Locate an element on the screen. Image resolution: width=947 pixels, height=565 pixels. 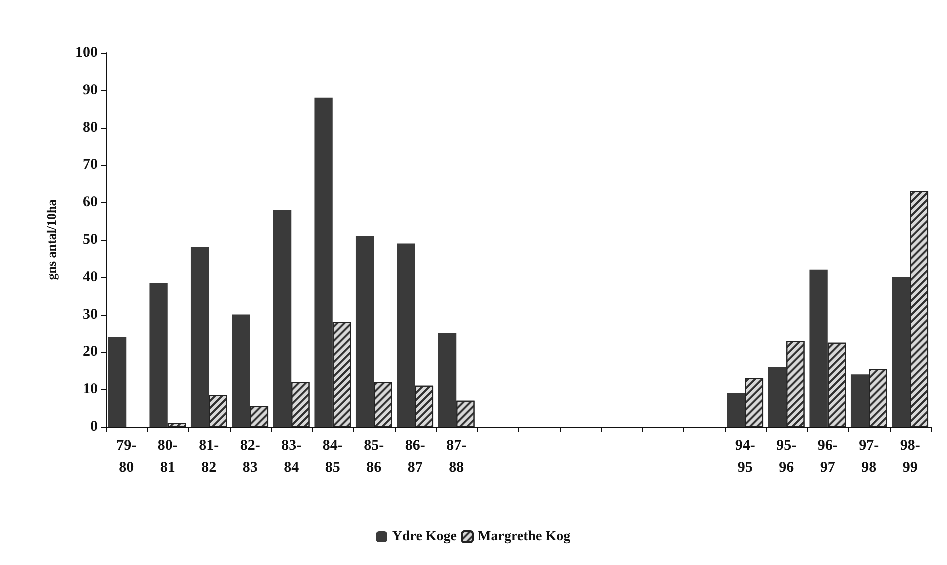
legend-label: Ydre Koge is located at coordinates (425, 537).